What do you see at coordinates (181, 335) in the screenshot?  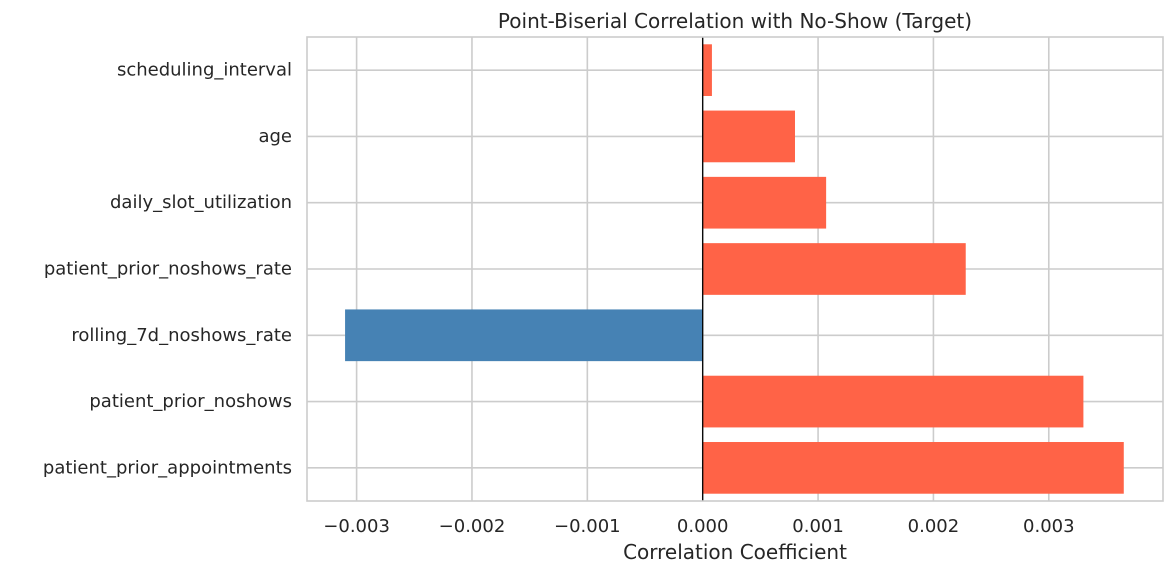 I see `y-tick-label: rolling_7d_noshows_rate` at bounding box center [181, 335].